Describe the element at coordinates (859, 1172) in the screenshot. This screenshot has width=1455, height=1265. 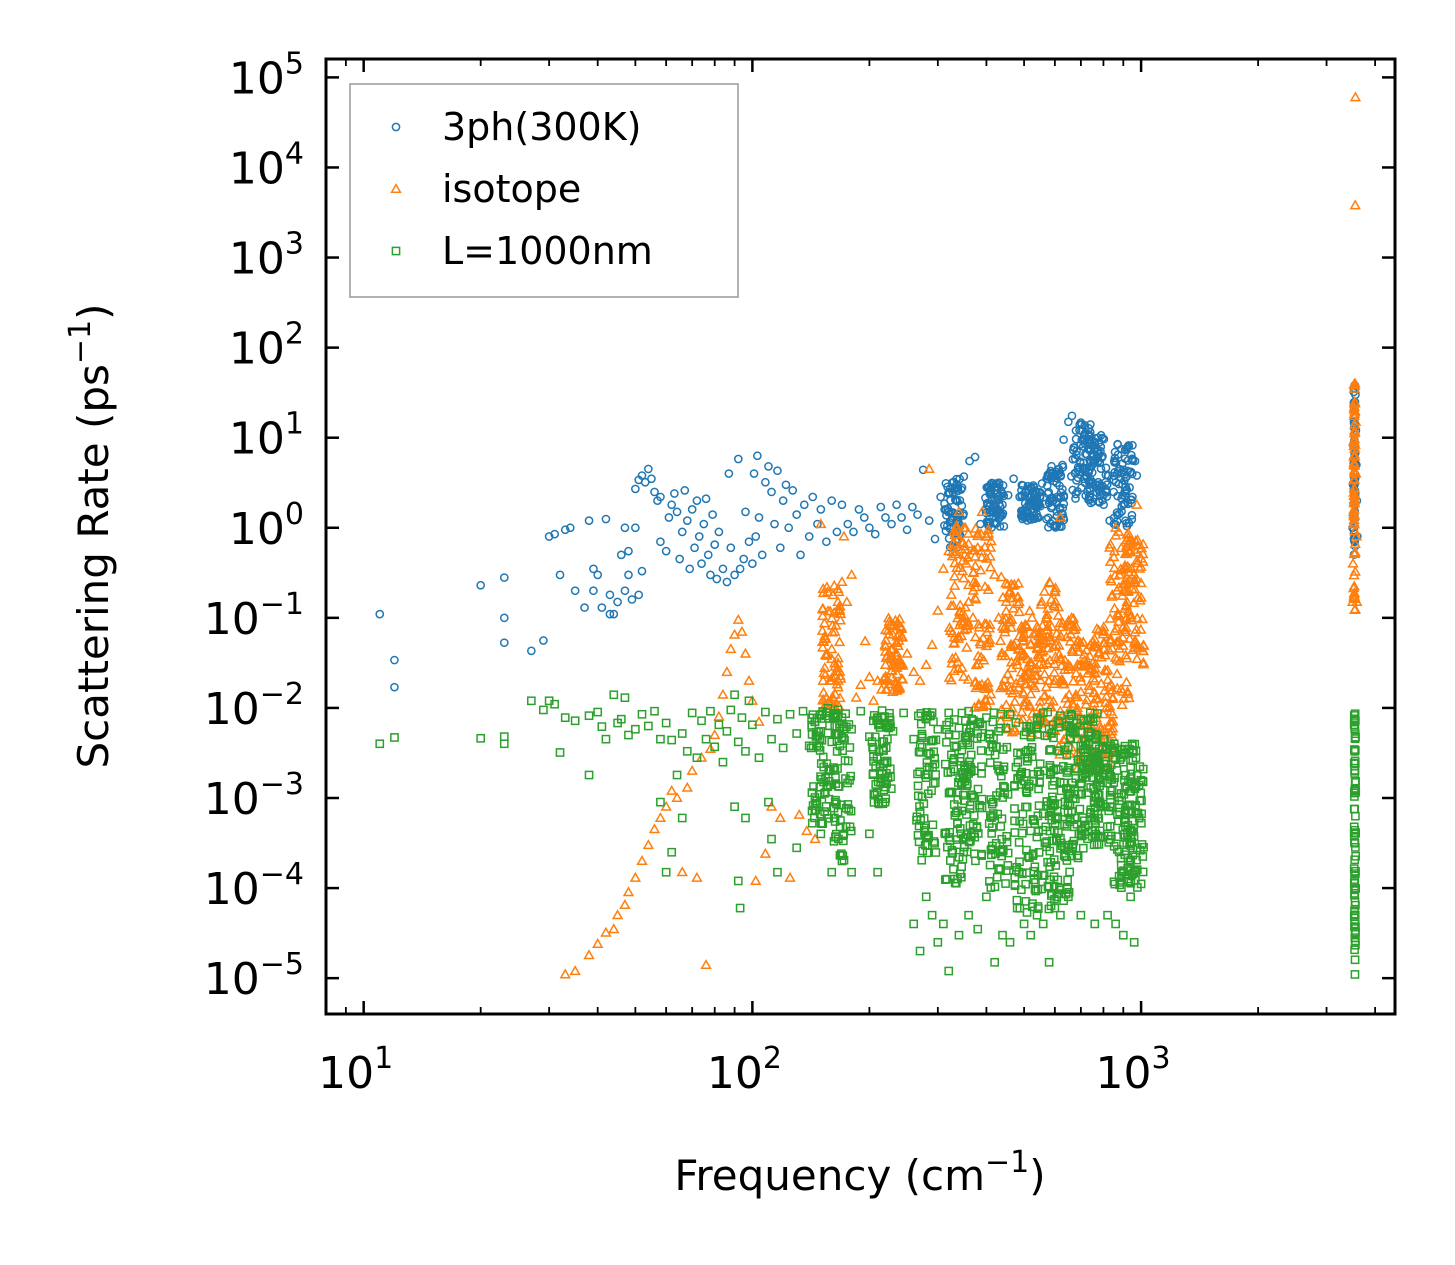
I see `x-axis-title: Frequency (cm−1)` at that location.